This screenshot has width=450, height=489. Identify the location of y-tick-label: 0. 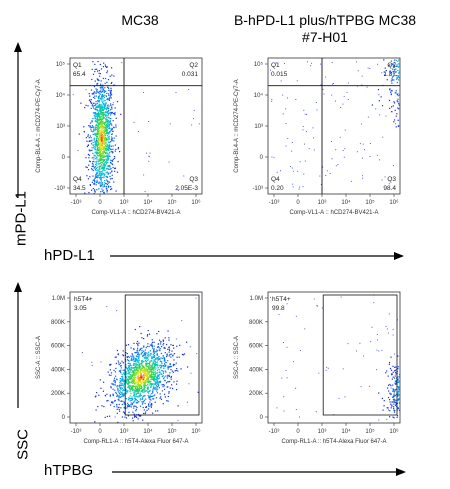
(64, 418).